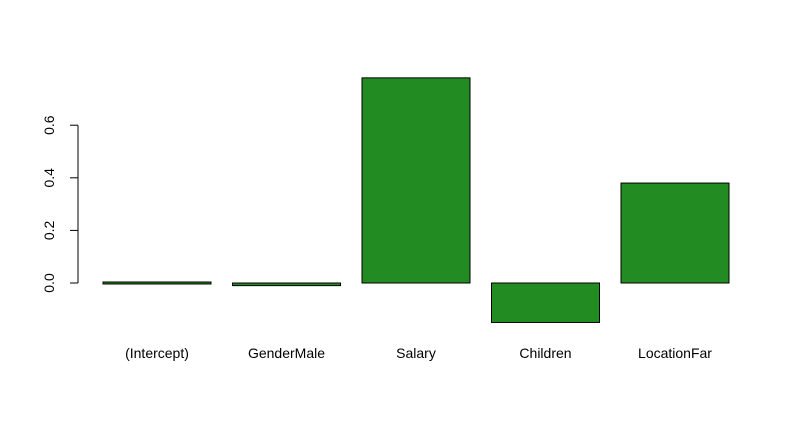  What do you see at coordinates (60, 204) in the screenshot?
I see `y-axis: 0.0 0.2 0.4 0.6` at bounding box center [60, 204].